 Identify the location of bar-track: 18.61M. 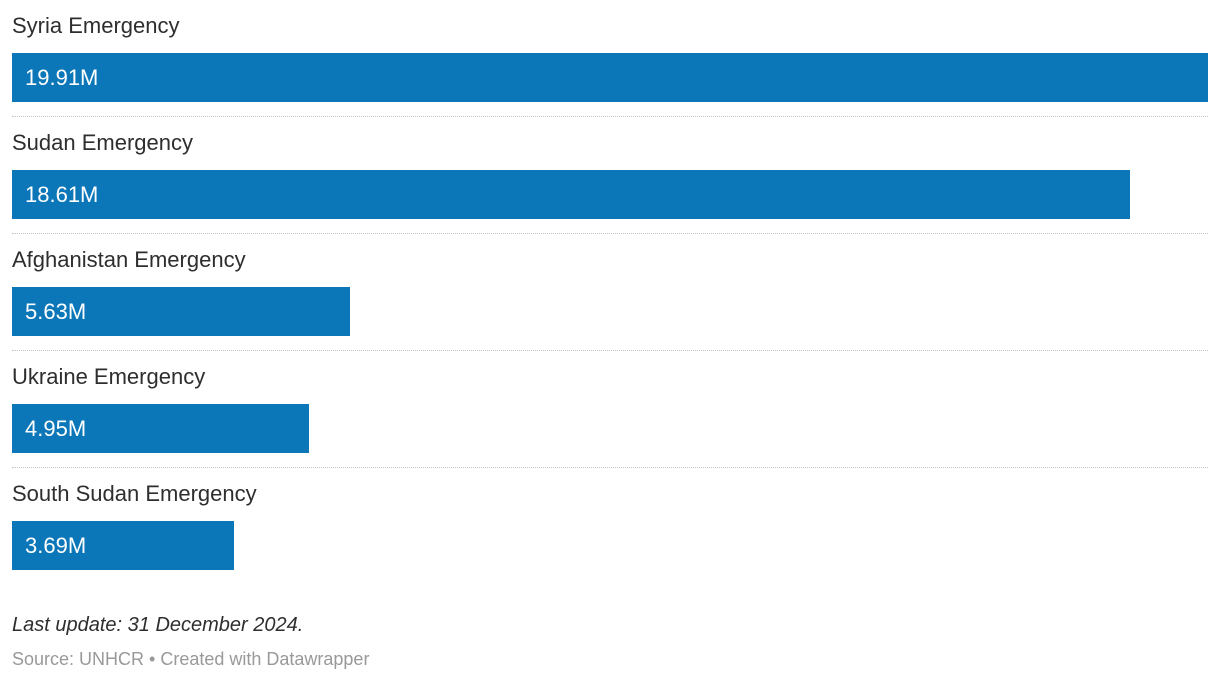
(610, 194).